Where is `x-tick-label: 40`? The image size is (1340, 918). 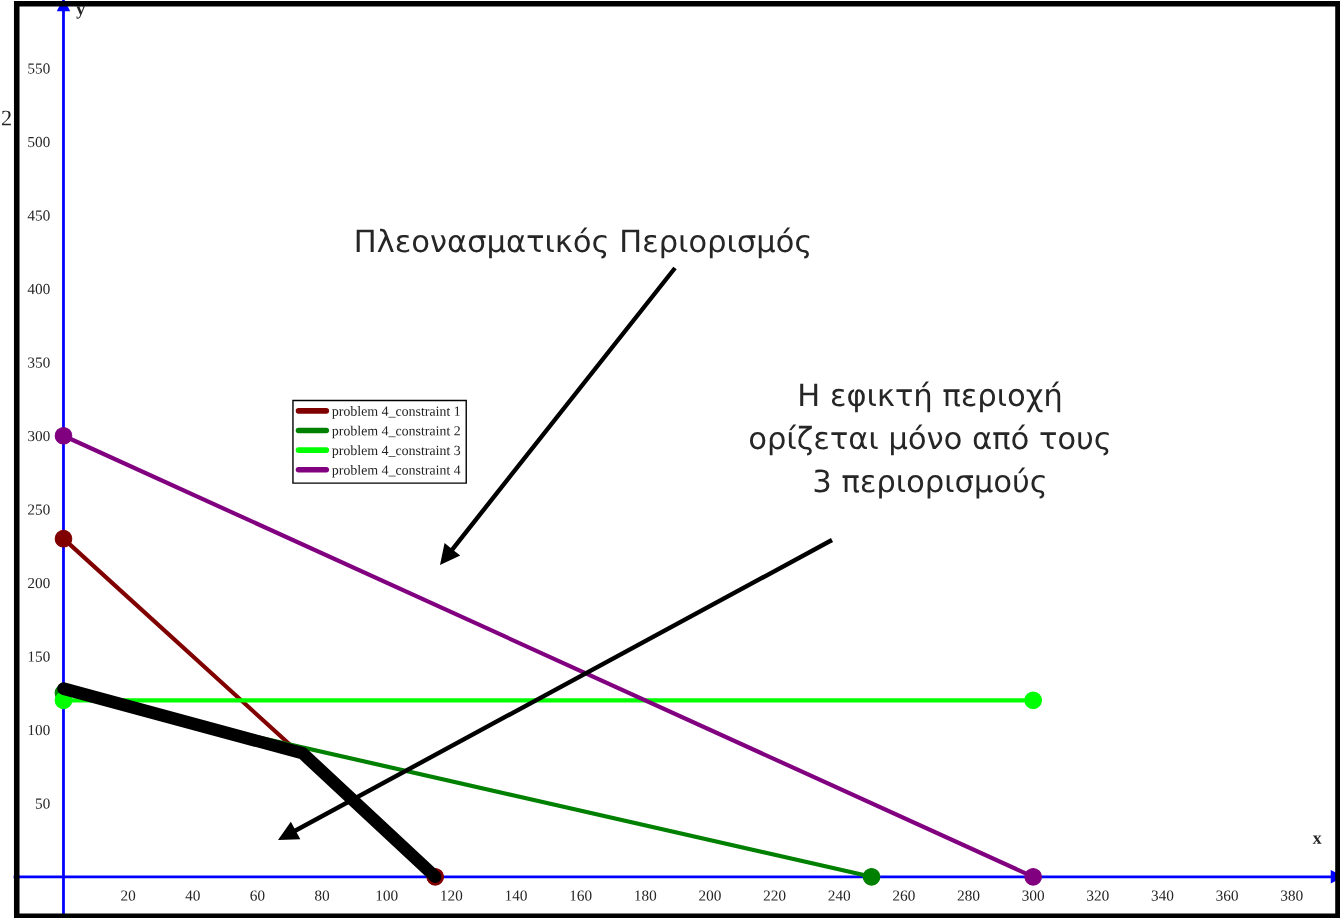 x-tick-label: 40 is located at coordinates (192, 895).